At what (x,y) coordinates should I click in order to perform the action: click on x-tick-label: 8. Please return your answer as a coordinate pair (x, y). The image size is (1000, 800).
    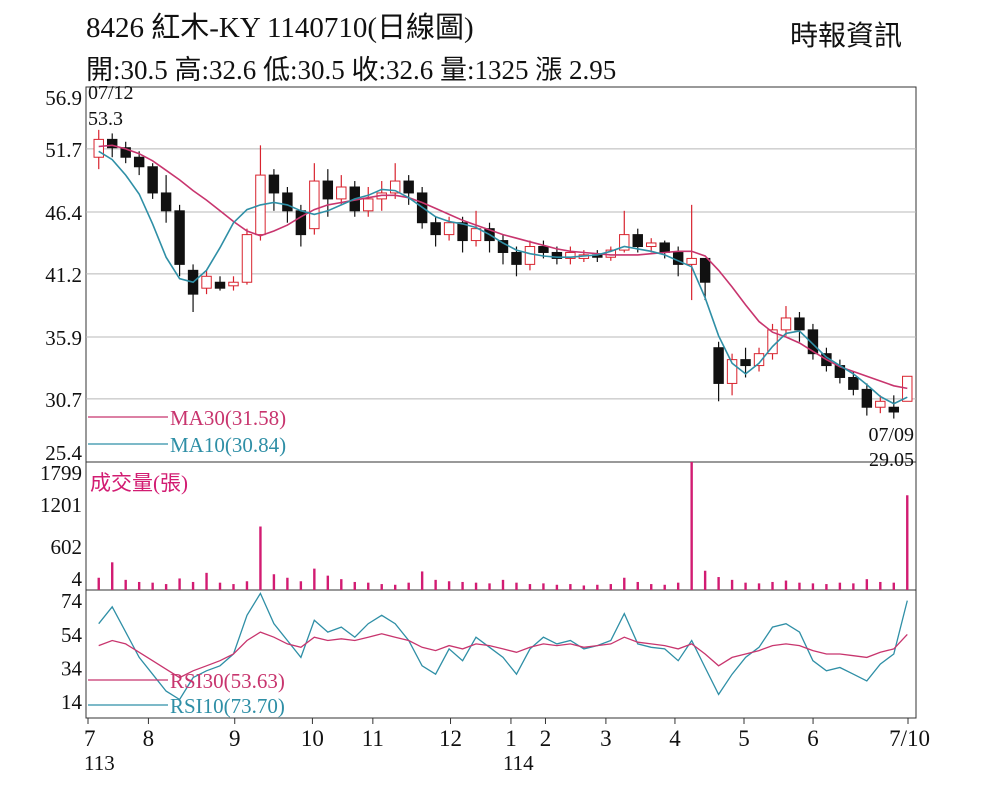
    Looking at the image, I should click on (149, 738).